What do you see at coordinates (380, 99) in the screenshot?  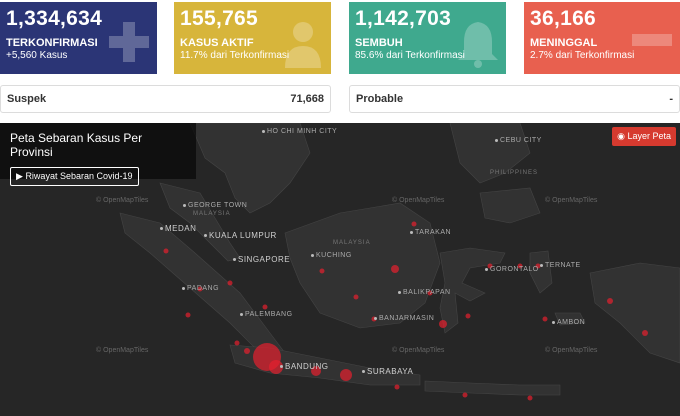 I see `probable-label: Probable` at bounding box center [380, 99].